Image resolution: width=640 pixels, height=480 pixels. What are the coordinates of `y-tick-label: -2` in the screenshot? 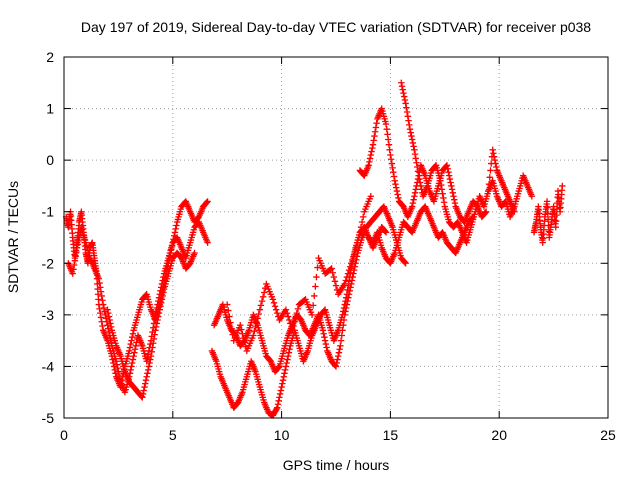 It's located at (48, 263).